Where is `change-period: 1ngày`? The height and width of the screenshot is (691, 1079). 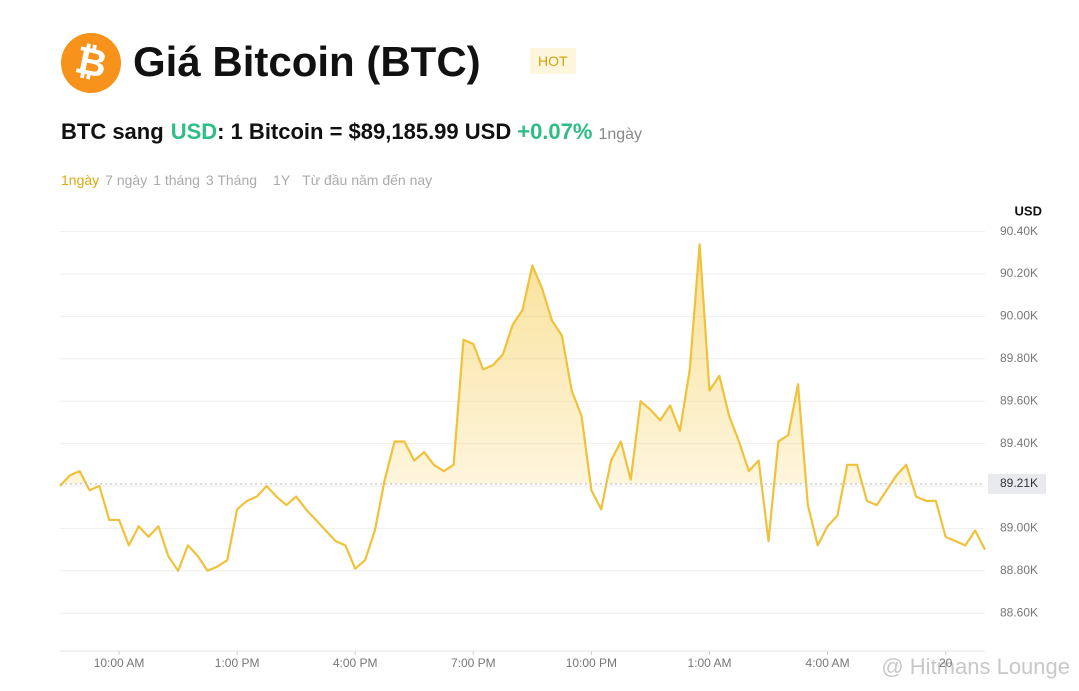
change-period: 1ngày is located at coordinates (620, 134).